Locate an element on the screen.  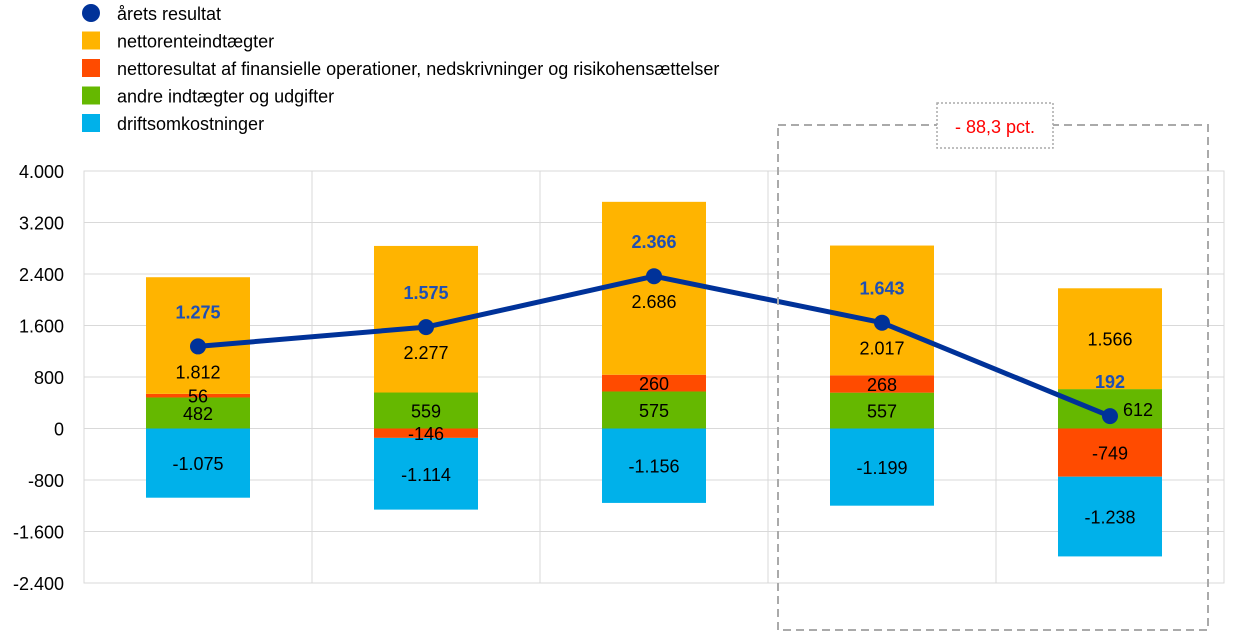
result-point-2019 is located at coordinates (654, 276).